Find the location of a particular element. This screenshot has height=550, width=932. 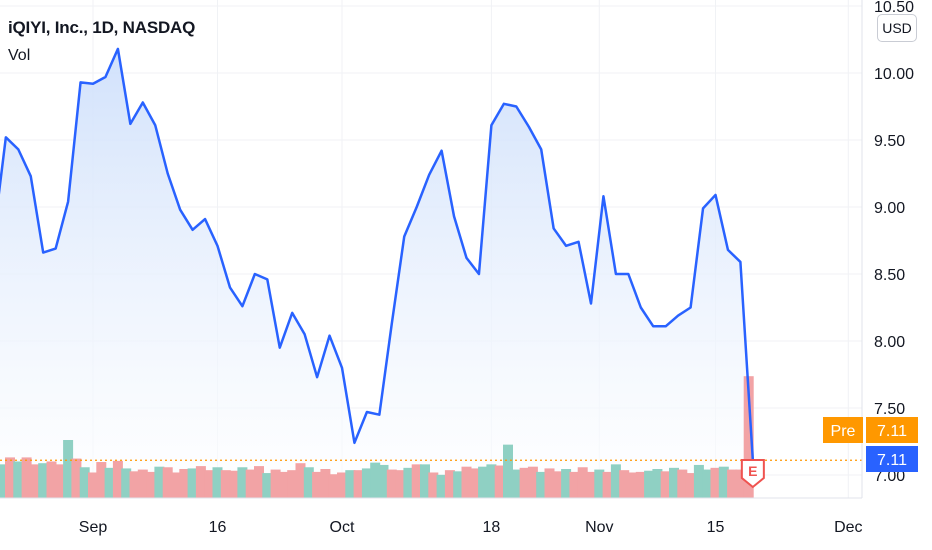

earnings-marker is located at coordinates (752, 474).